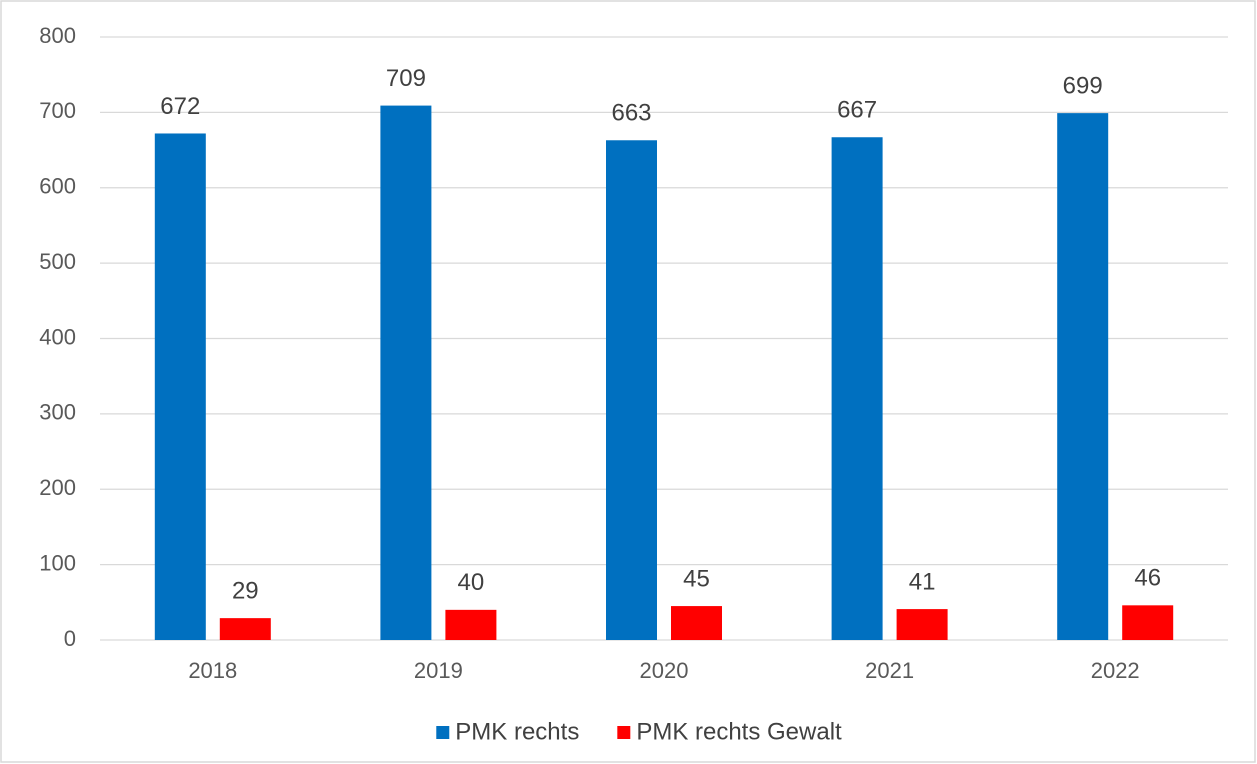  What do you see at coordinates (245, 590) in the screenshot?
I see `data-label: 29` at bounding box center [245, 590].